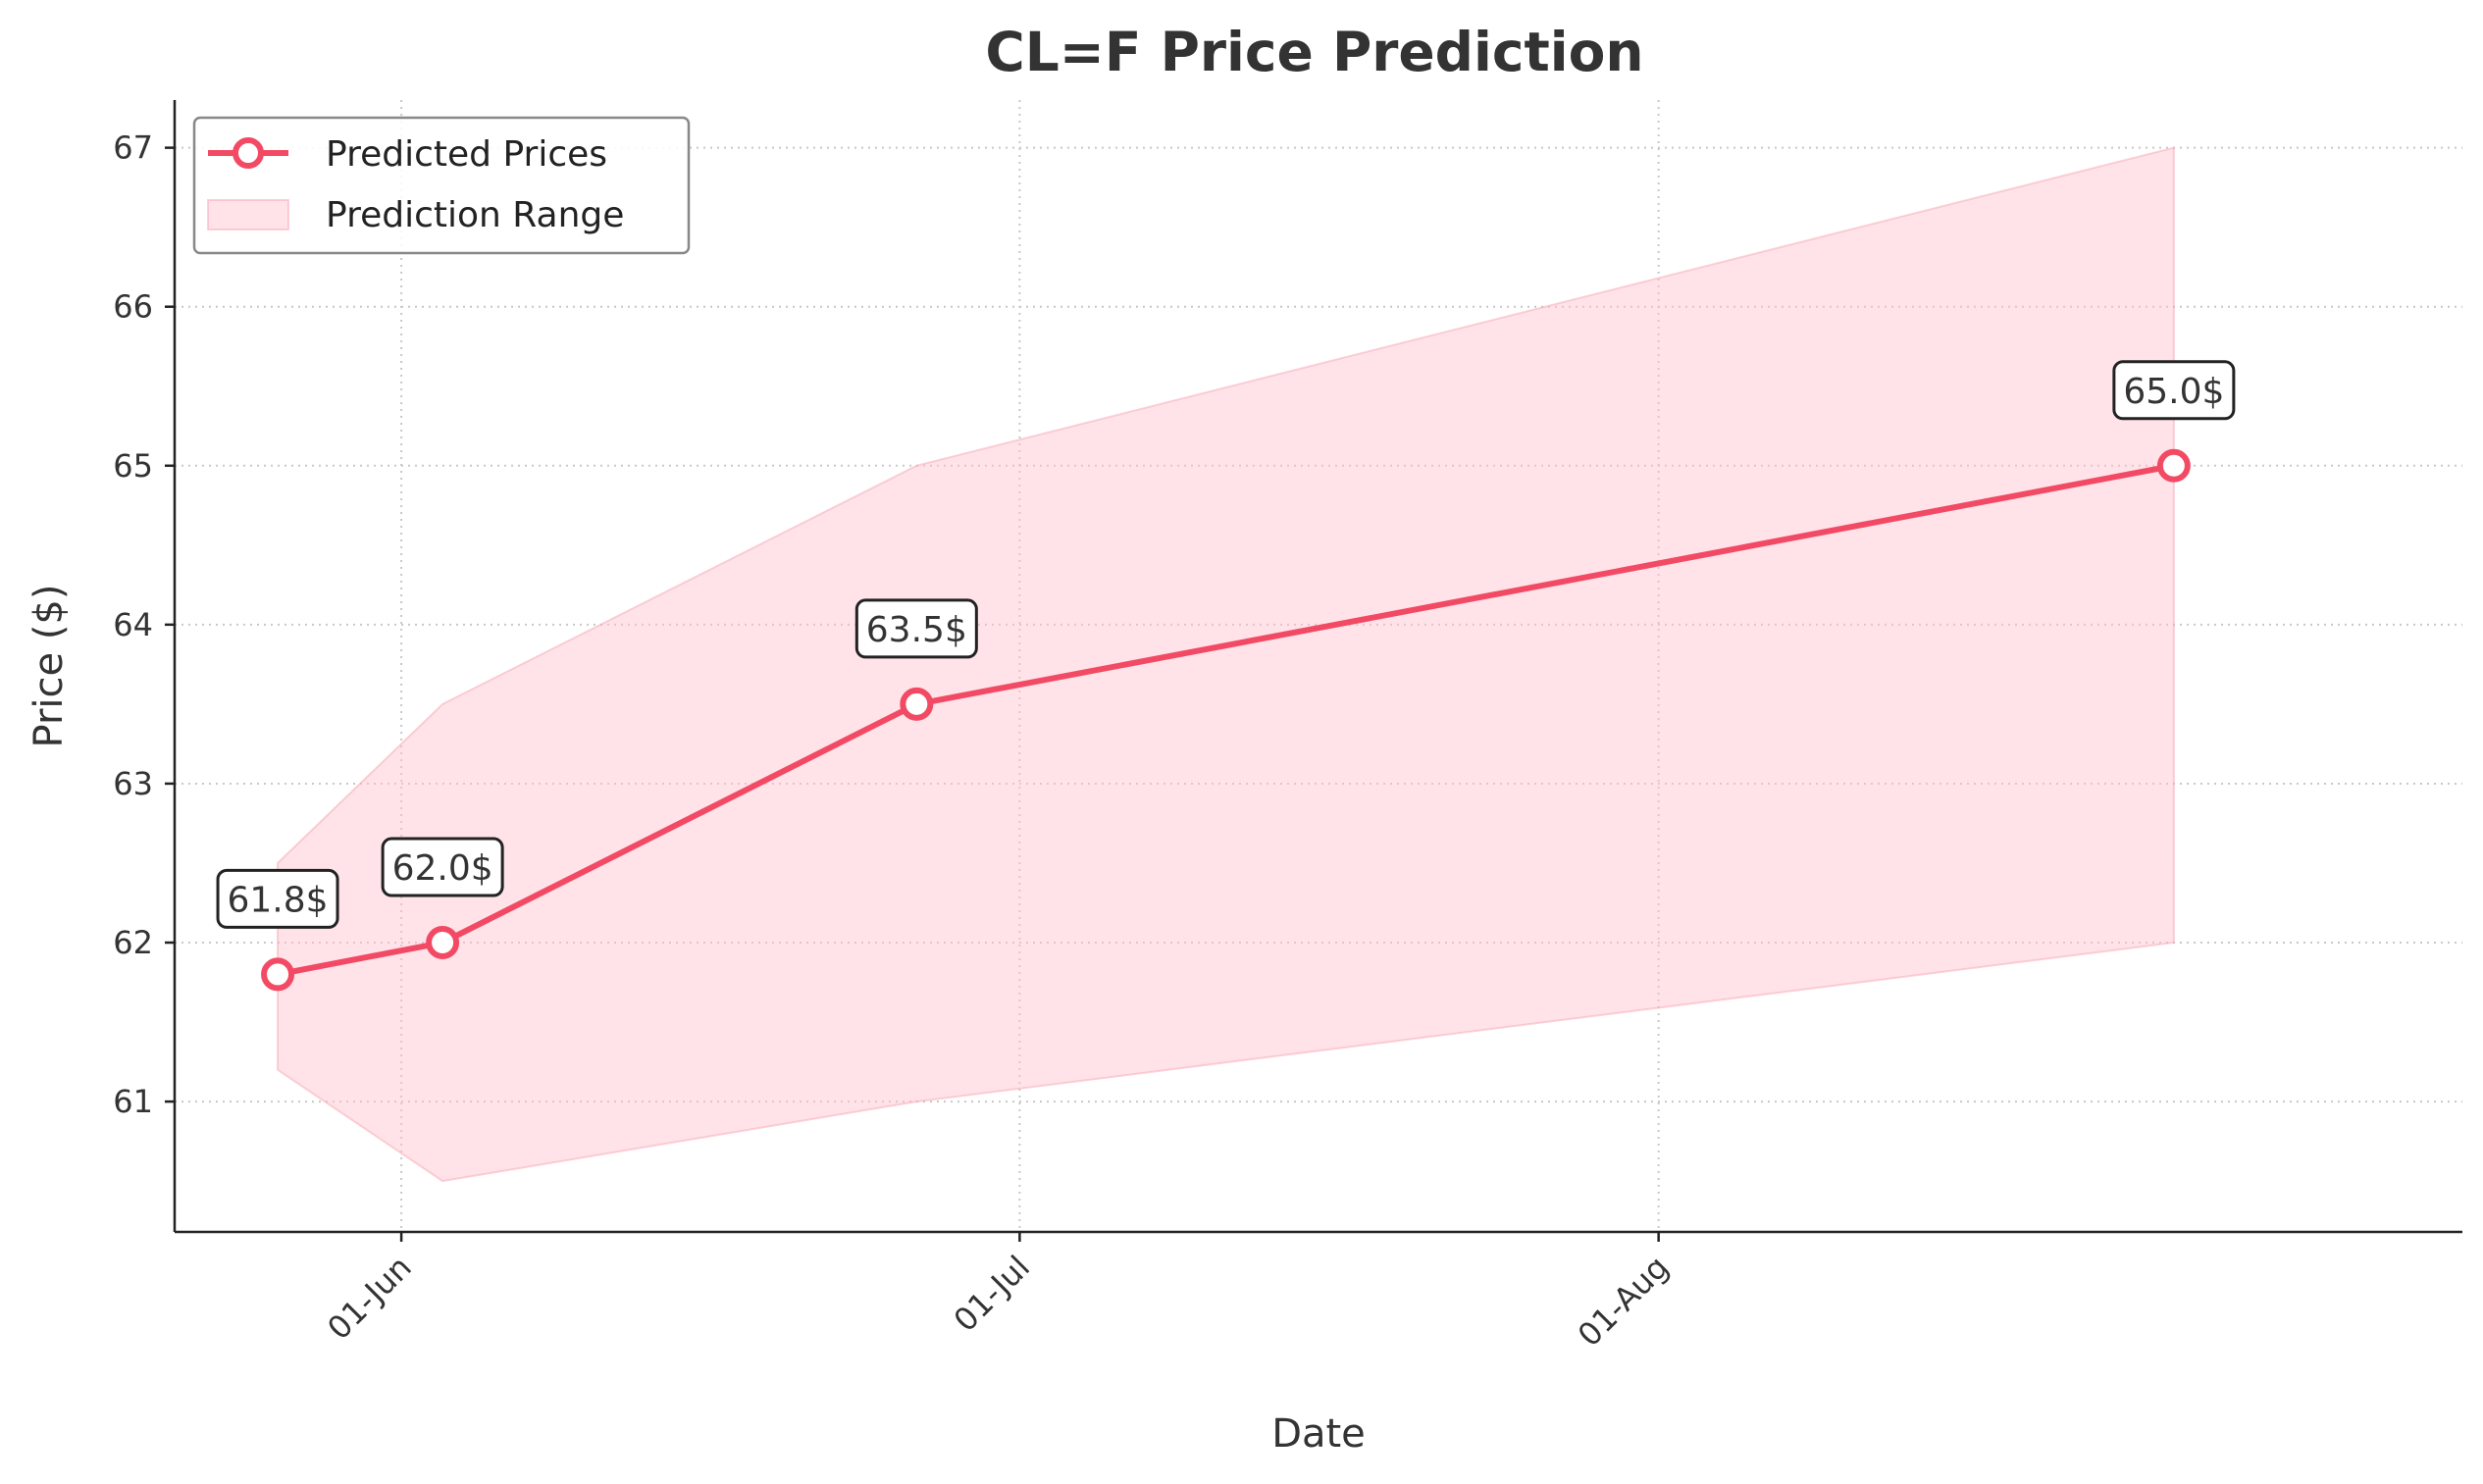 This screenshot has width=2483, height=1484. Describe the element at coordinates (475, 215) in the screenshot. I see `legend-prediction-range: Prediction Range` at that location.